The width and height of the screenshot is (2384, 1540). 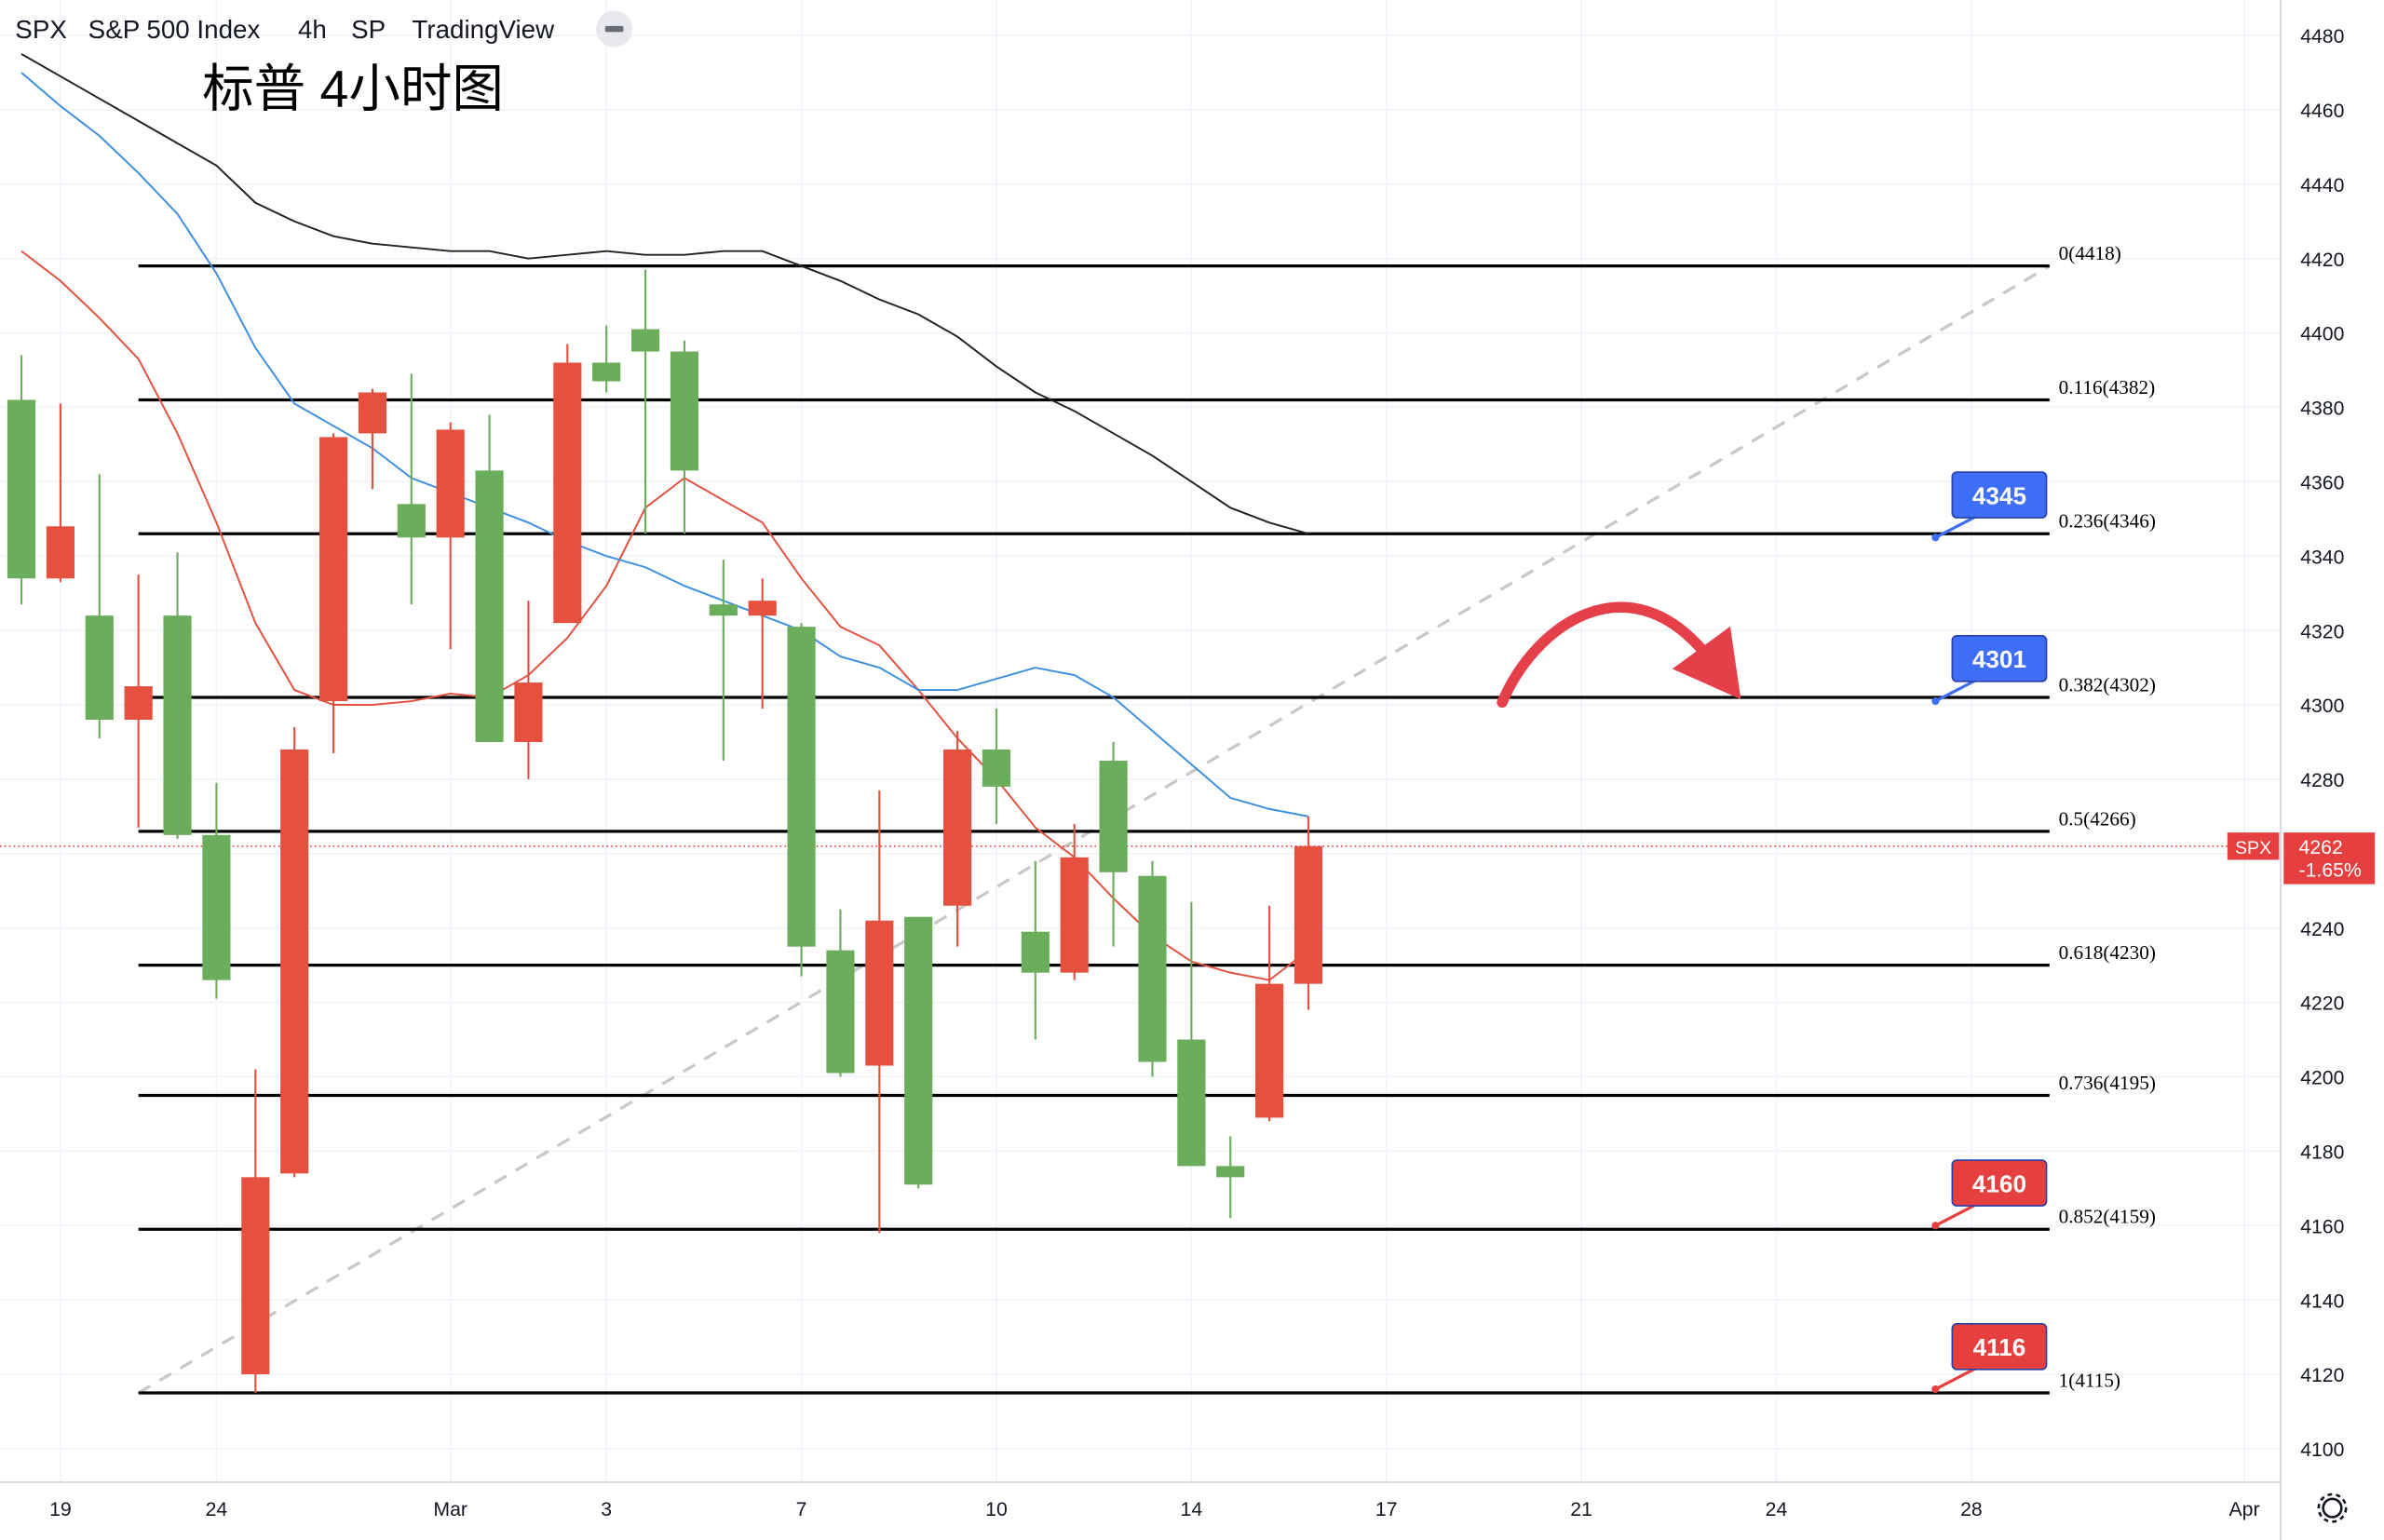 I want to click on x-tick-label: 10, so click(x=997, y=1509).